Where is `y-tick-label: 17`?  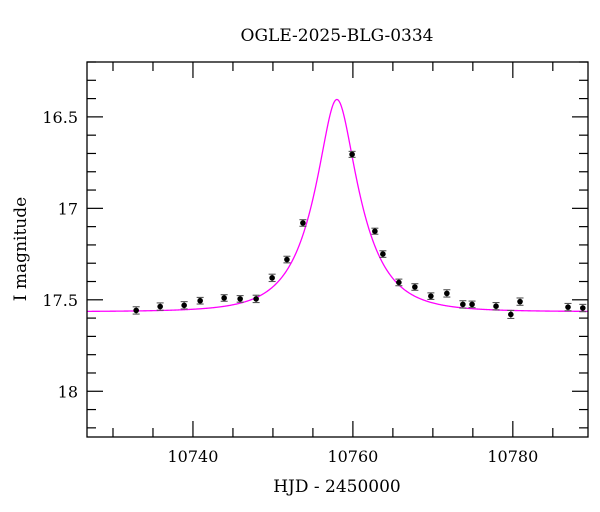 y-tick-label: 17 is located at coordinates (68, 208).